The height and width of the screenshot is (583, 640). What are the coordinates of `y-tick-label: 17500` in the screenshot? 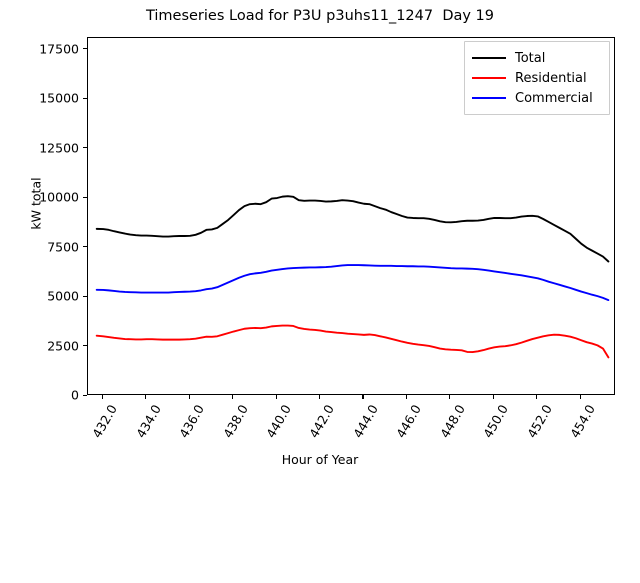 It's located at (59, 49).